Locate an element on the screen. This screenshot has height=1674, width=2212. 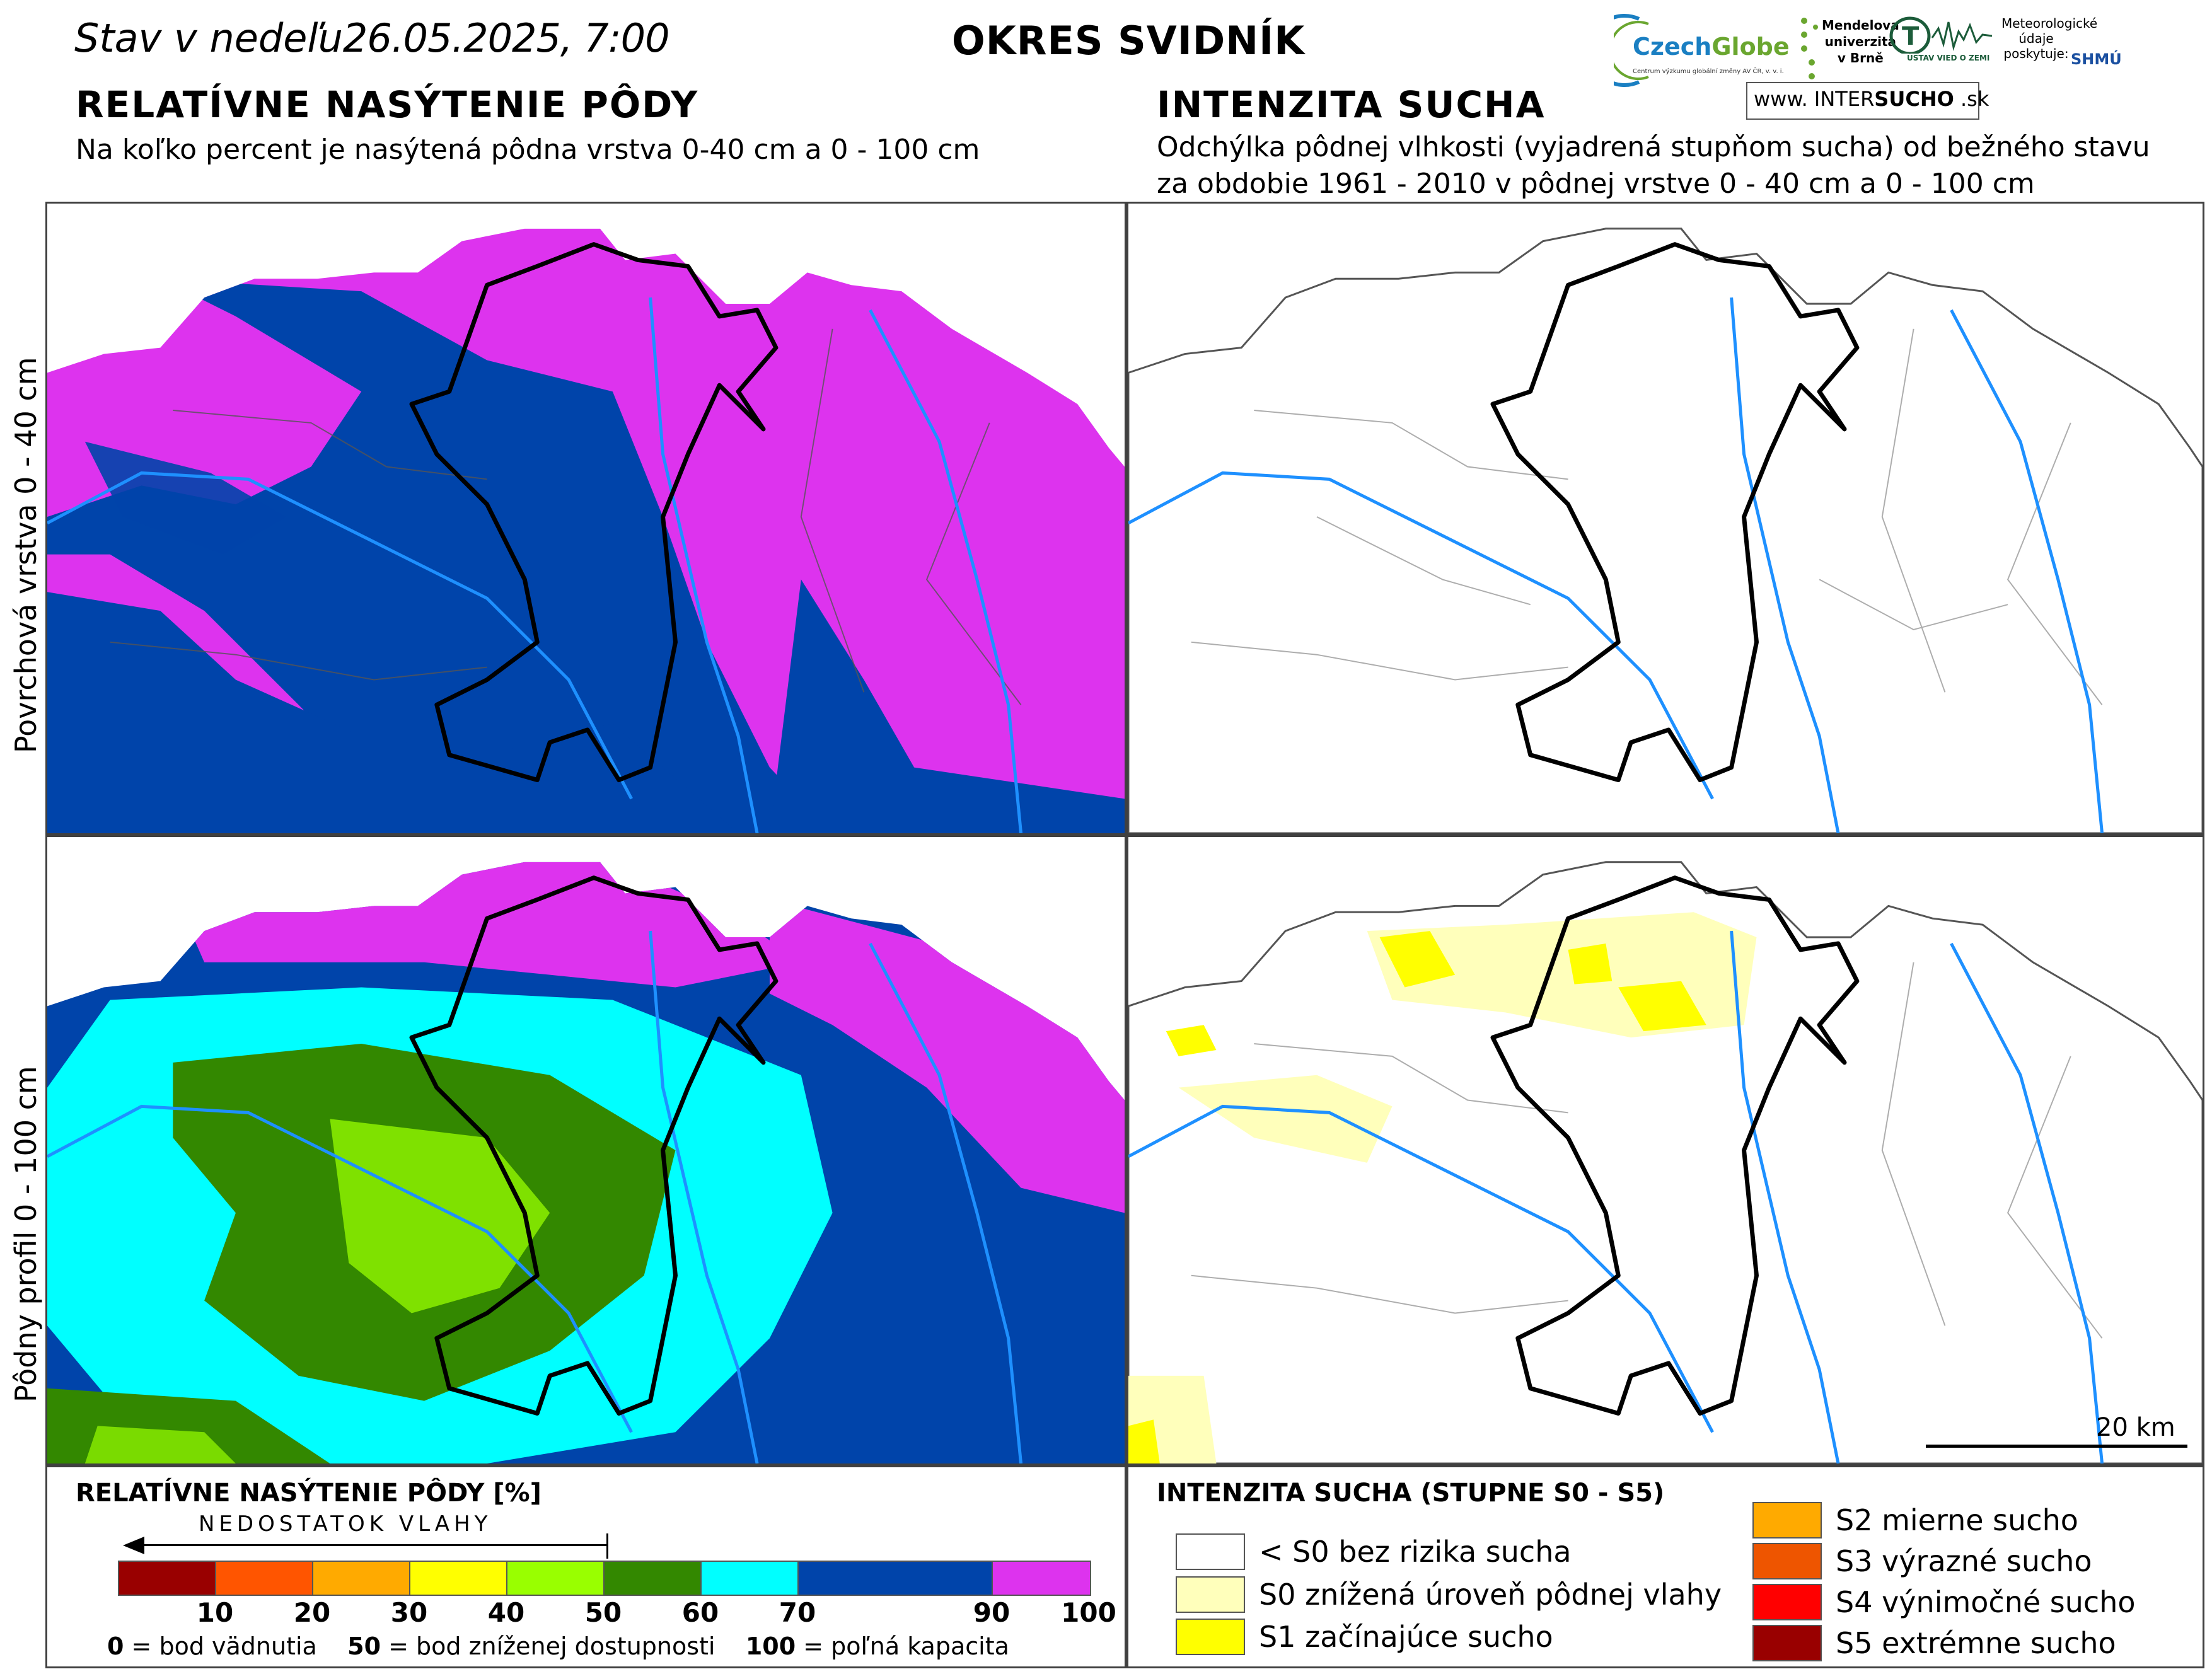
drought-legend-item: S3 výrazné sucho is located at coordinates (1922, 1561).